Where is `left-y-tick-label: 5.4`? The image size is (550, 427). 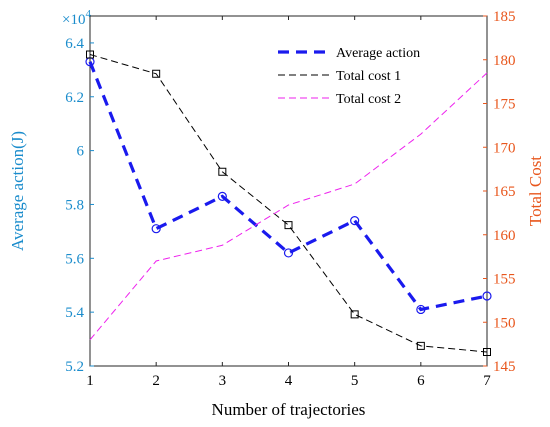 left-y-tick-label: 5.4 is located at coordinates (74, 313).